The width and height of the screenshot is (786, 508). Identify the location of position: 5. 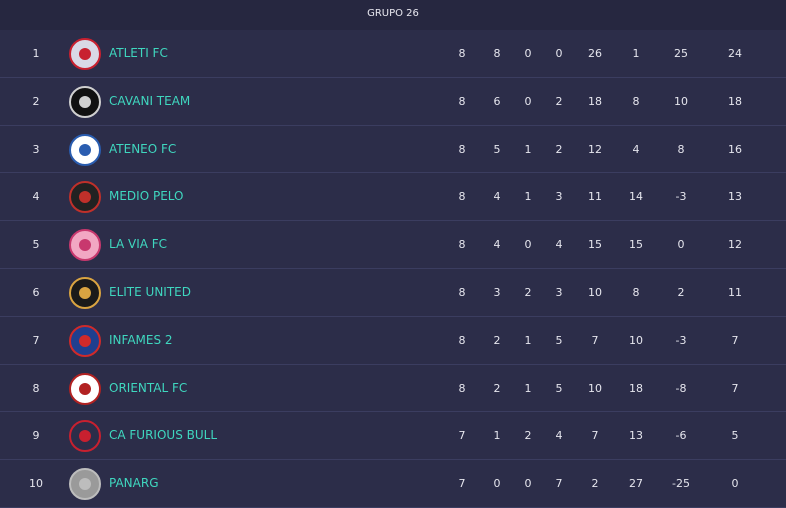
(36, 245).